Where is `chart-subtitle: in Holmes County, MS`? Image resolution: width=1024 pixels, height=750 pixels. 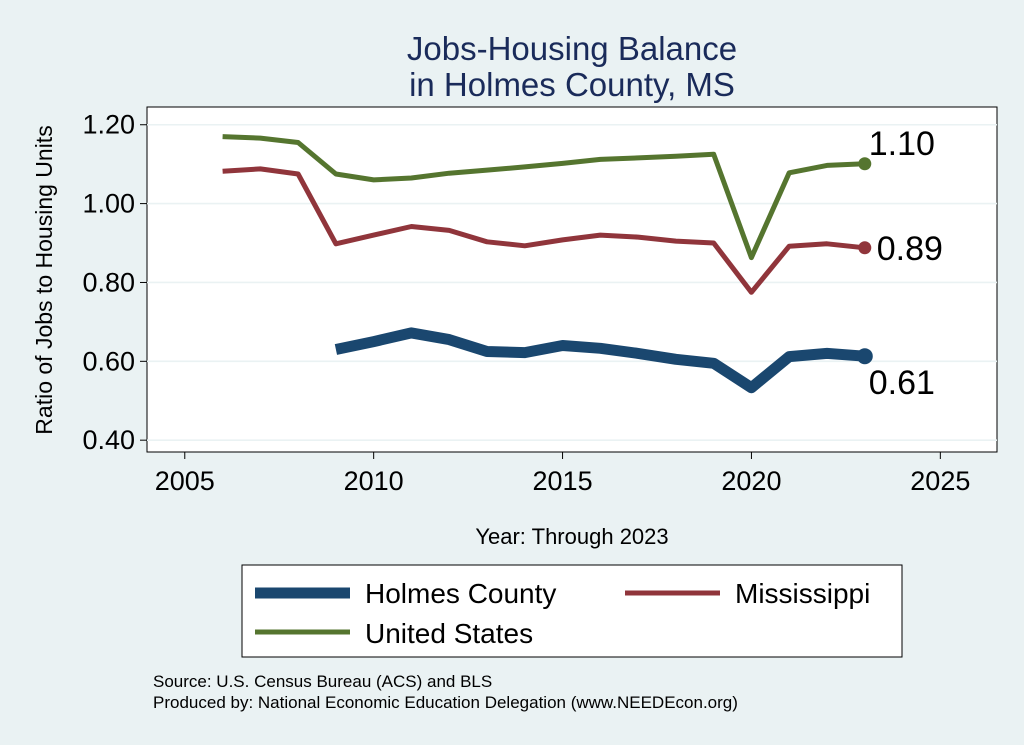 chart-subtitle: in Holmes County, MS is located at coordinates (572, 84).